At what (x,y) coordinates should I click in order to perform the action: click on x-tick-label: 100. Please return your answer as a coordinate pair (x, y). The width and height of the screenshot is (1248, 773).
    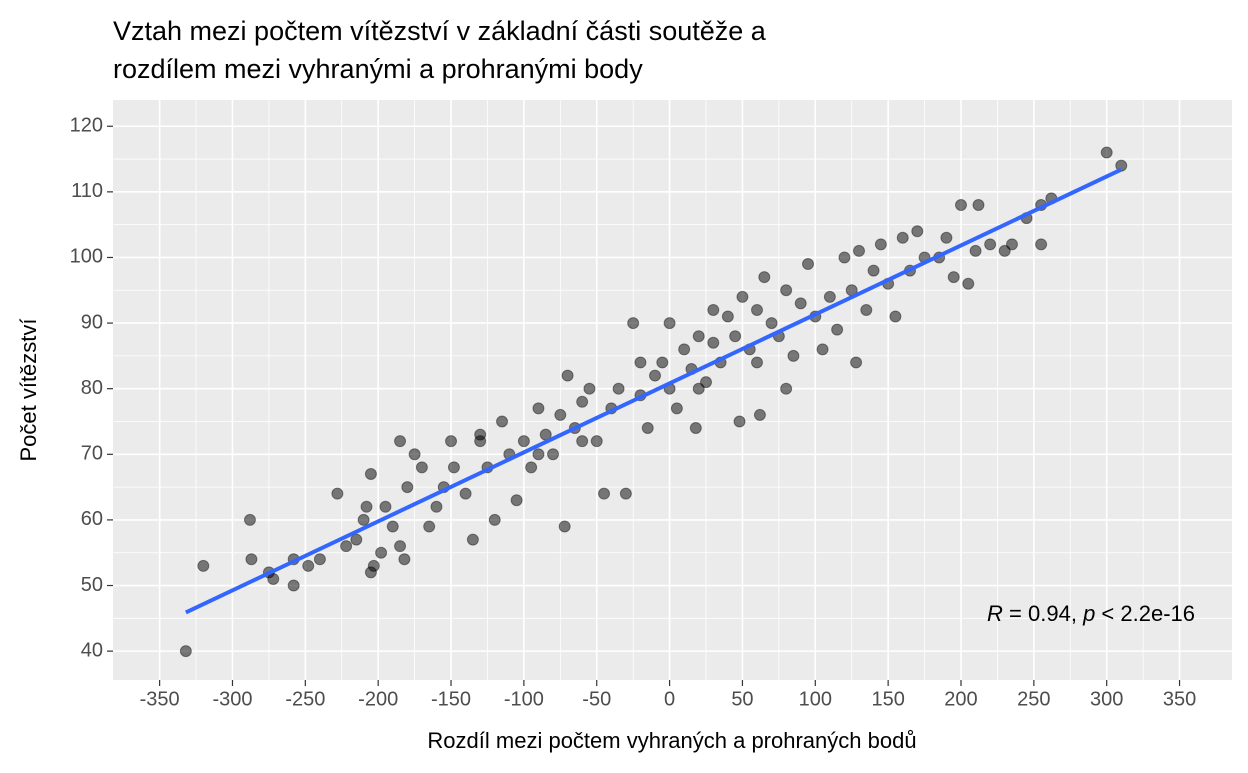
    Looking at the image, I should click on (815, 699).